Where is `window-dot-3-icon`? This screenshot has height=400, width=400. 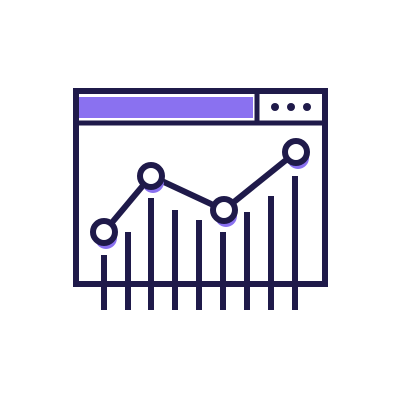 window-dot-3-icon is located at coordinates (307, 107).